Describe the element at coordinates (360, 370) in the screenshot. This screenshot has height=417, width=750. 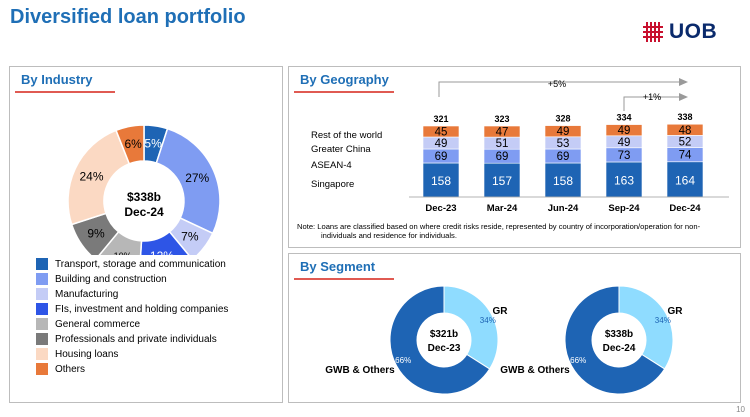
I see `segment-gwb-label-1: GWB & Others` at that location.